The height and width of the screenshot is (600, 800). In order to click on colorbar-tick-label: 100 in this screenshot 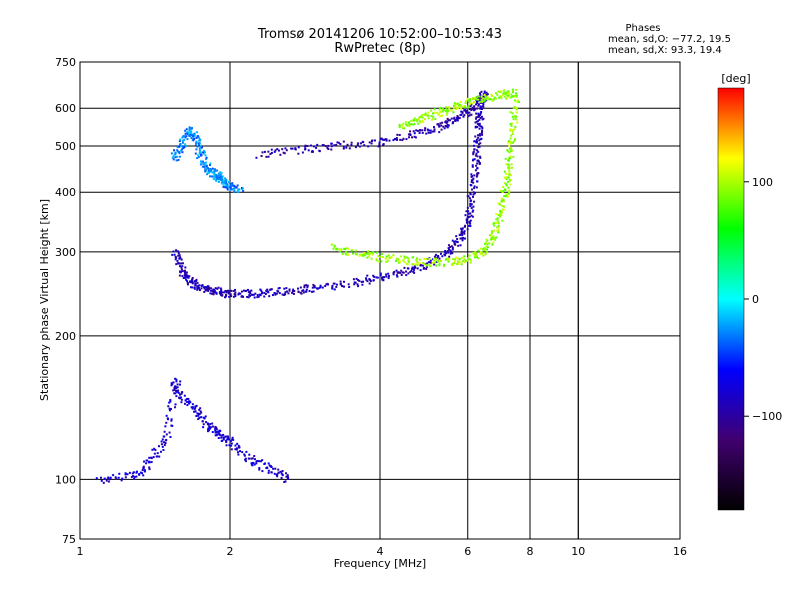, I will do `click(762, 182)`.